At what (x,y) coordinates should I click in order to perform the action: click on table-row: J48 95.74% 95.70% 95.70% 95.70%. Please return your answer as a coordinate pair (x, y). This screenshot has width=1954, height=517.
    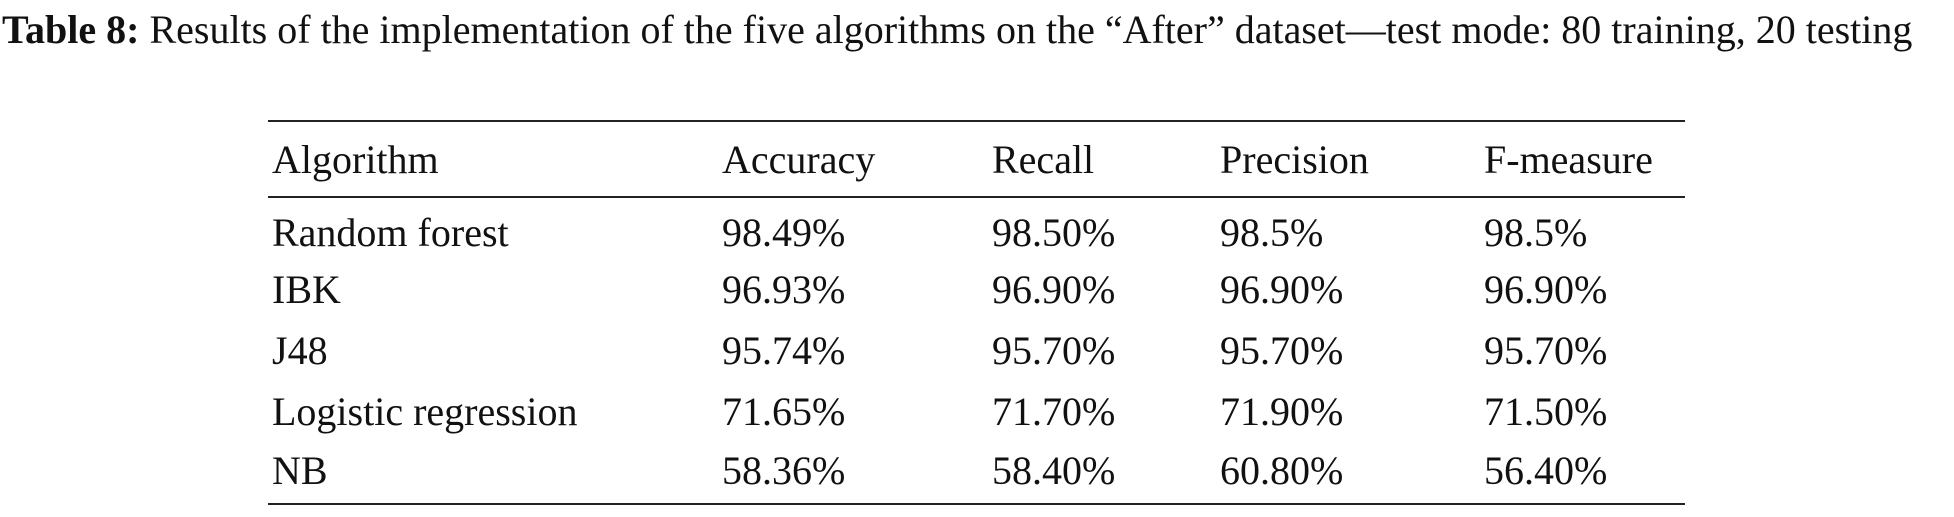
    Looking at the image, I should click on (976, 350).